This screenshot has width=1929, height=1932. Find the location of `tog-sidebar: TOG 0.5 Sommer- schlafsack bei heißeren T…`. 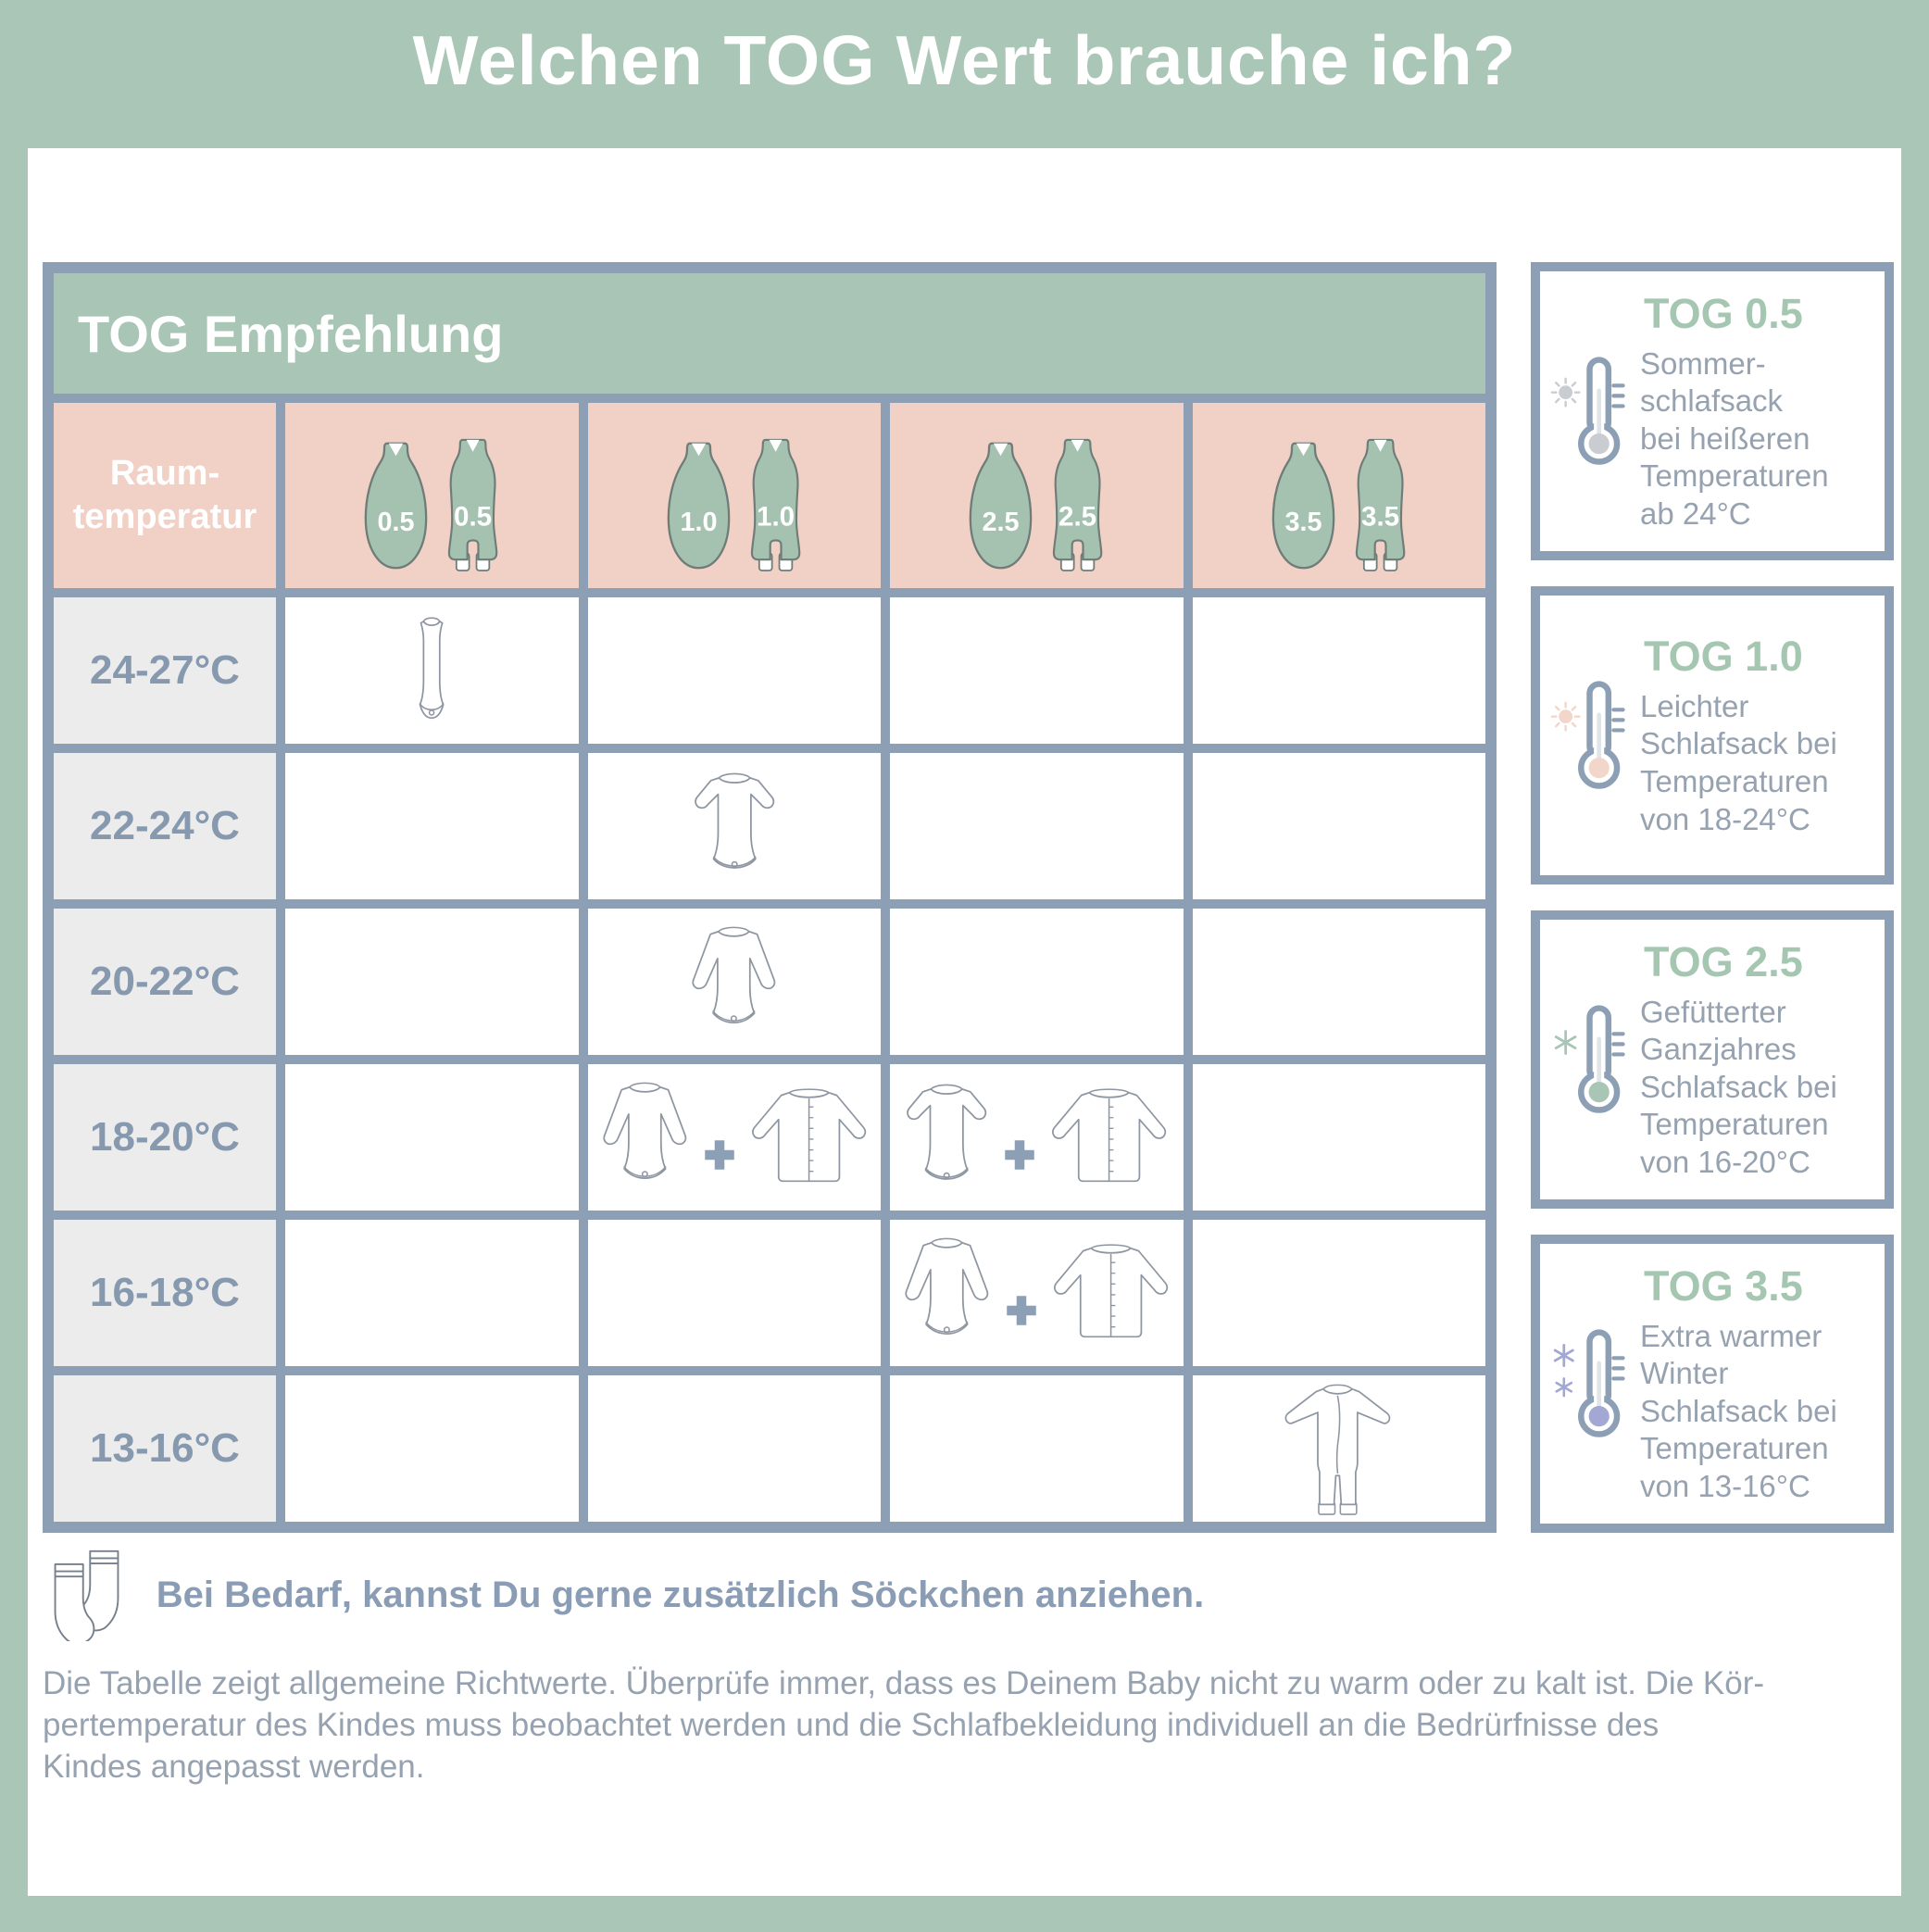

tog-sidebar: TOG 0.5 Sommer- schlafsack bei heißeren T… is located at coordinates (1713, 897).